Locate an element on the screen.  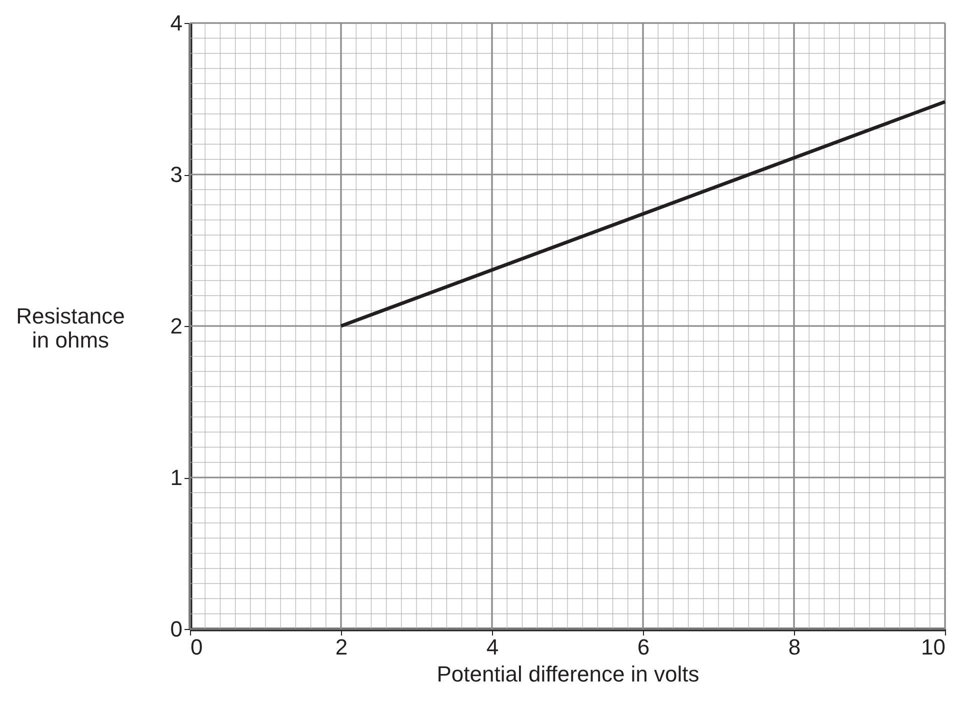
x-tick-label: 10 is located at coordinates (933, 647).